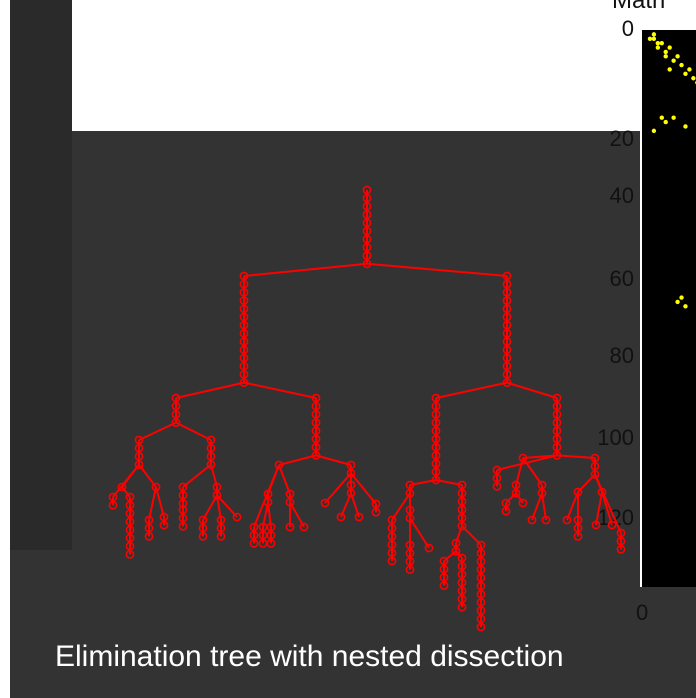 The height and width of the screenshot is (698, 696). I want to click on left-window-edge, so click(5, 349).